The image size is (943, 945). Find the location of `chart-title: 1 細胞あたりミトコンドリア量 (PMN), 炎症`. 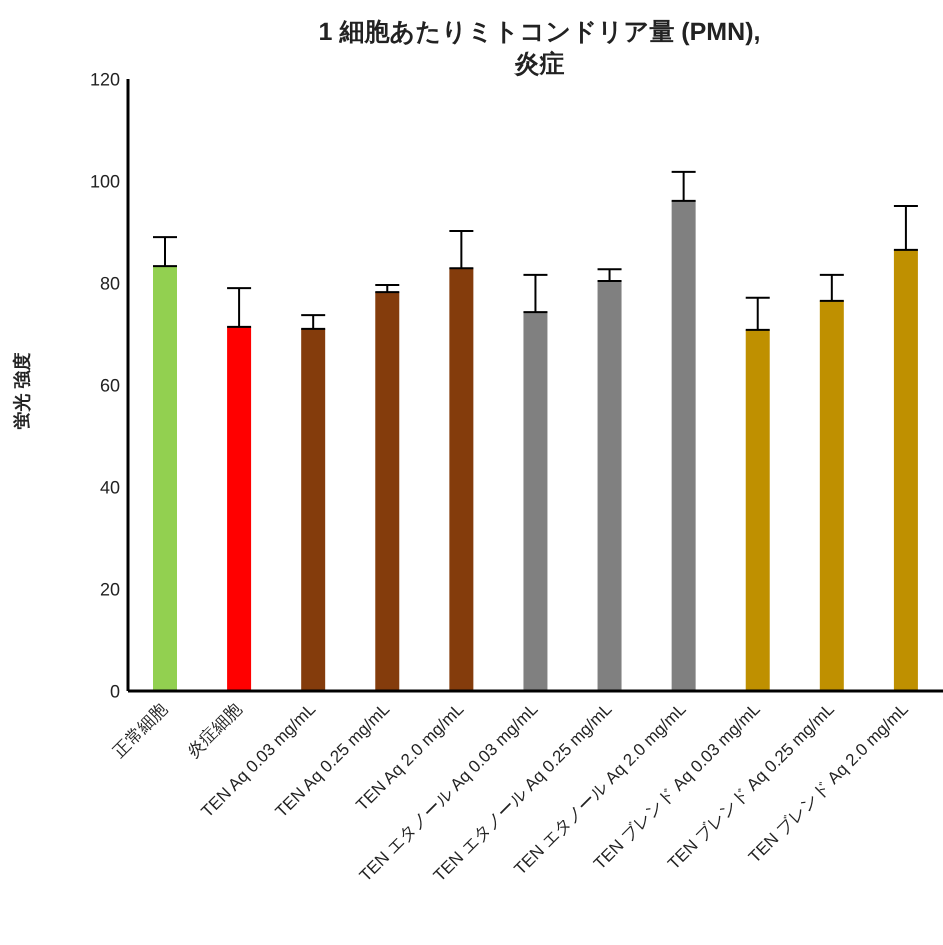

chart-title: 1 細胞あたりミトコンドリア量 (PMN), 炎症 is located at coordinates (540, 48).